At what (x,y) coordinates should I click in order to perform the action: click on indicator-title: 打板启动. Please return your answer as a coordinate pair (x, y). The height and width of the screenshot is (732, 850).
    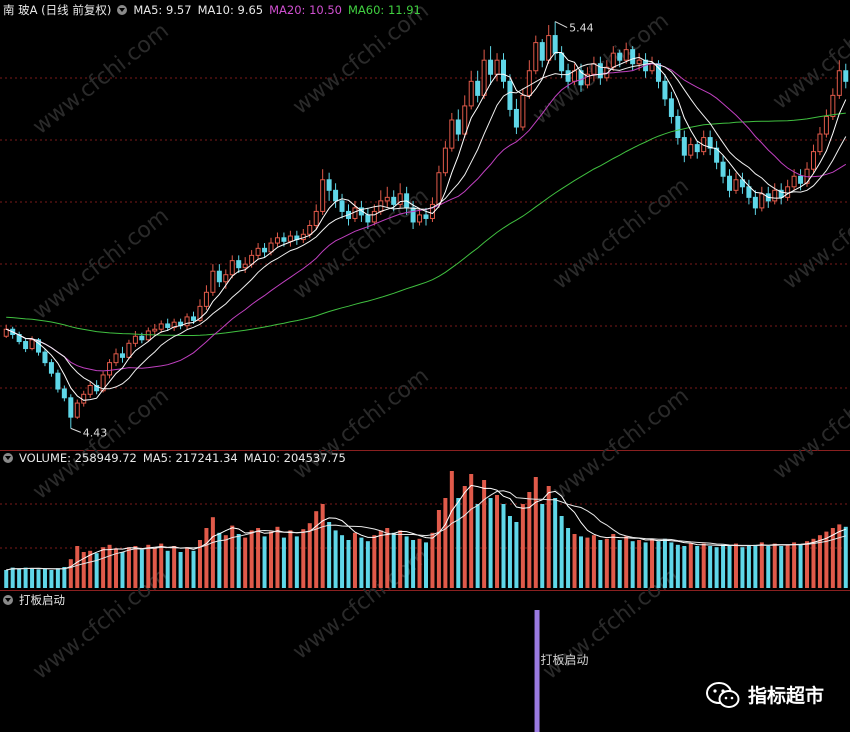
    Looking at the image, I should click on (42, 600).